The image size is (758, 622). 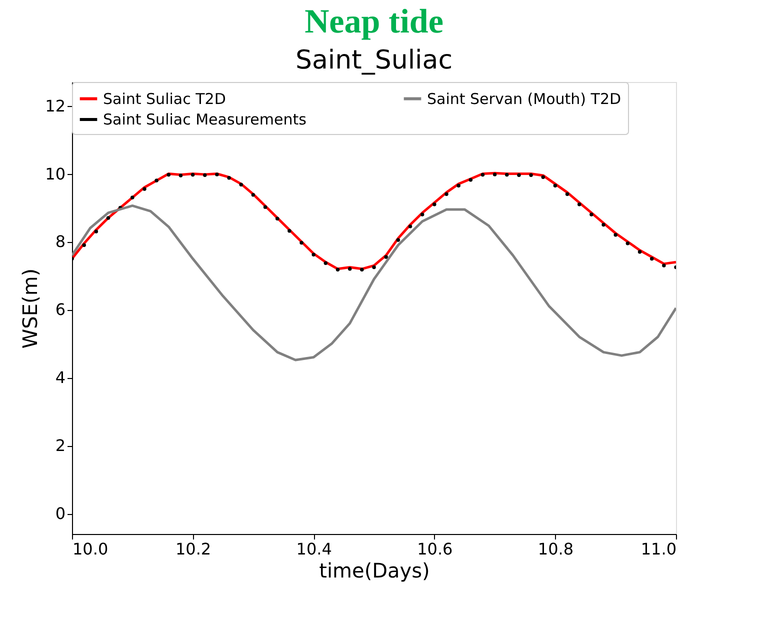 What do you see at coordinates (374, 570) in the screenshot?
I see `x-axis-title: time(Days)` at bounding box center [374, 570].